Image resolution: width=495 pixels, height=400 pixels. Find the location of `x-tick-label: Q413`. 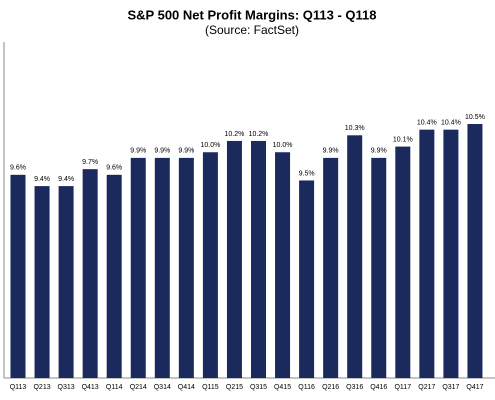

x-tick-label: Q413 is located at coordinates (90, 387).